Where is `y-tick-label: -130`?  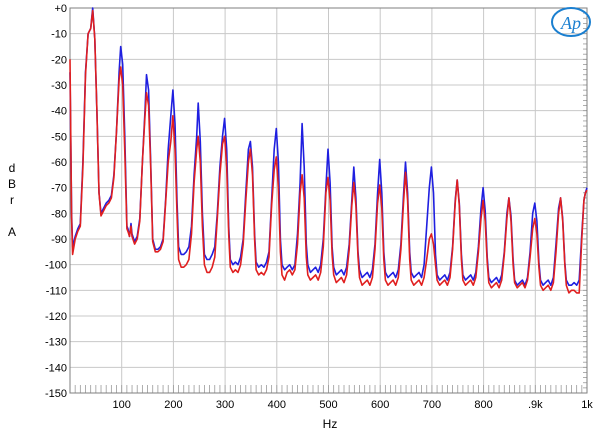 y-tick-label: -130 is located at coordinates (56, 343).